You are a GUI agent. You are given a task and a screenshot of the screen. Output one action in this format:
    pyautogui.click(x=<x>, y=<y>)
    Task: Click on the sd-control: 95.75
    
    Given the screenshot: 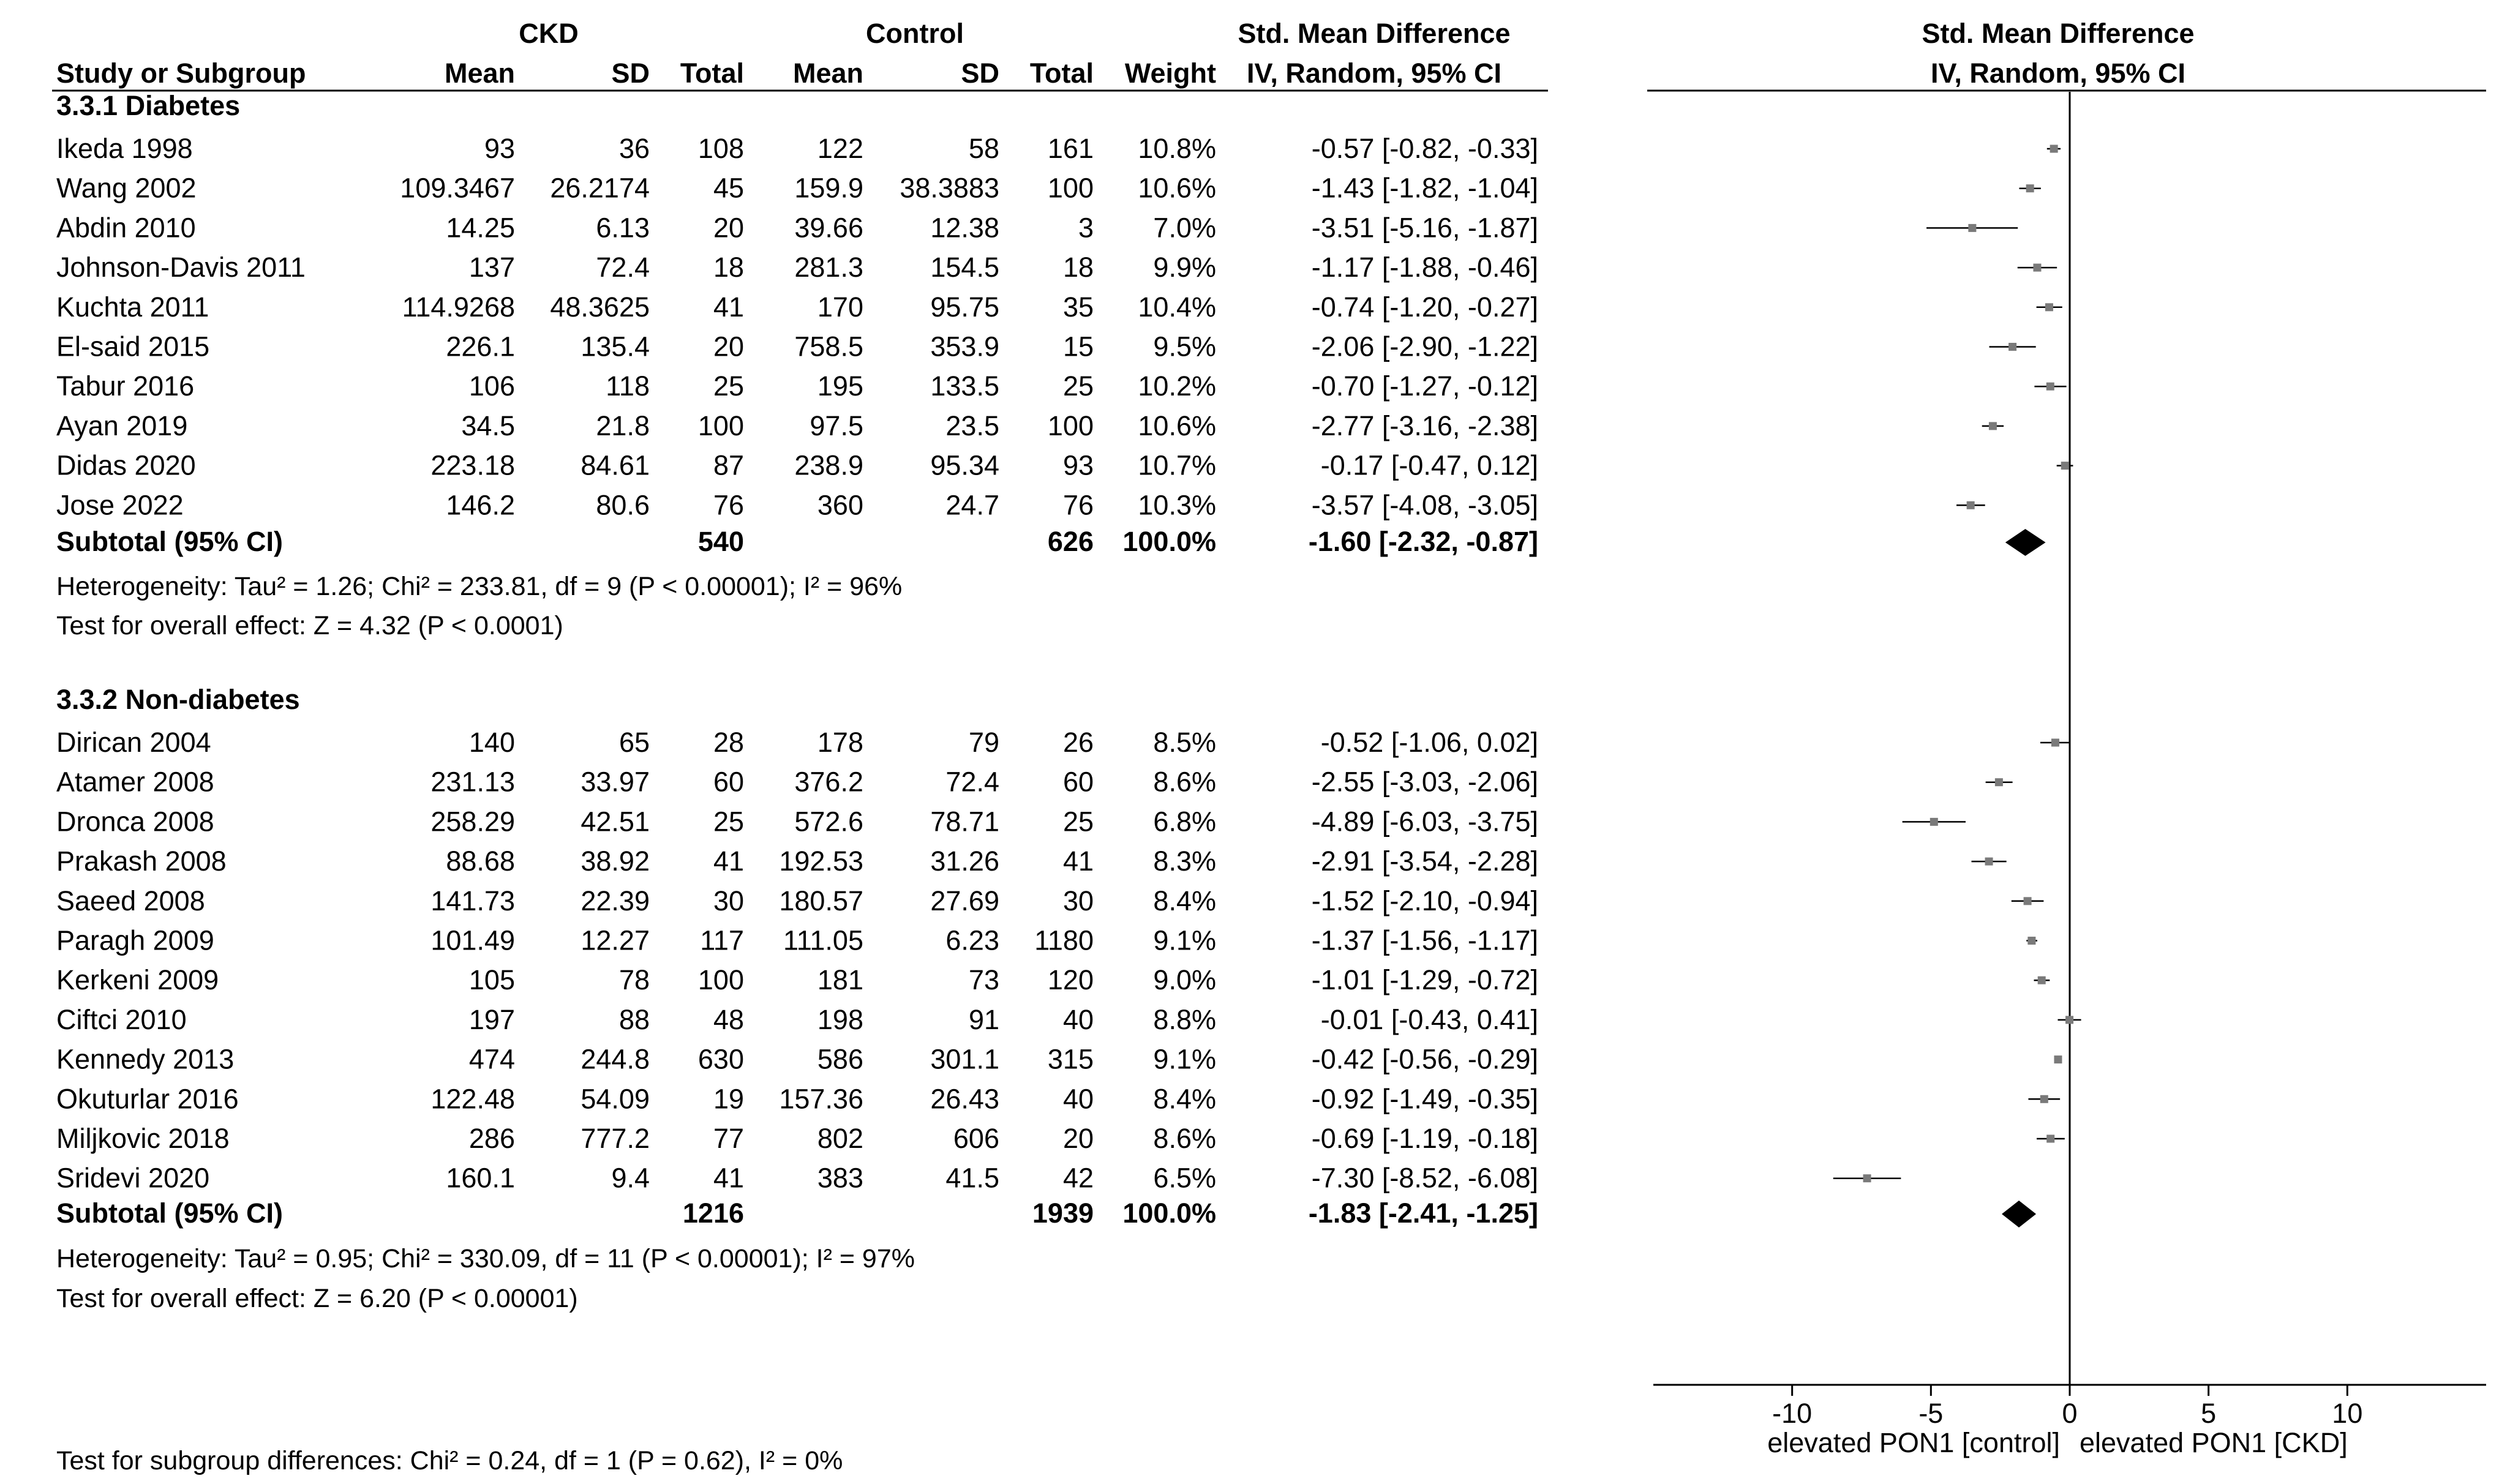 What is the action you would take?
    pyautogui.click(x=964, y=307)
    